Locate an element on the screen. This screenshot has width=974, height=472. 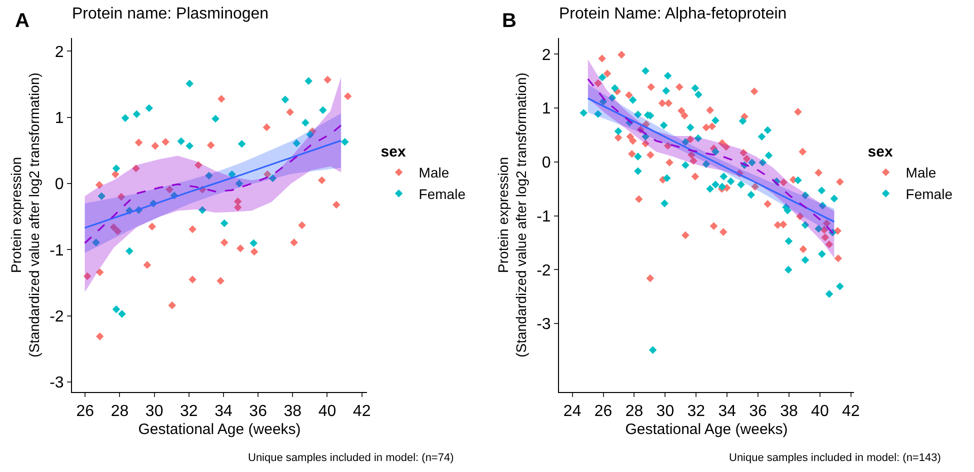
y-axis-title: Protein expression (Standardized value after log2 transformation) is located at coordinates (512, 215).